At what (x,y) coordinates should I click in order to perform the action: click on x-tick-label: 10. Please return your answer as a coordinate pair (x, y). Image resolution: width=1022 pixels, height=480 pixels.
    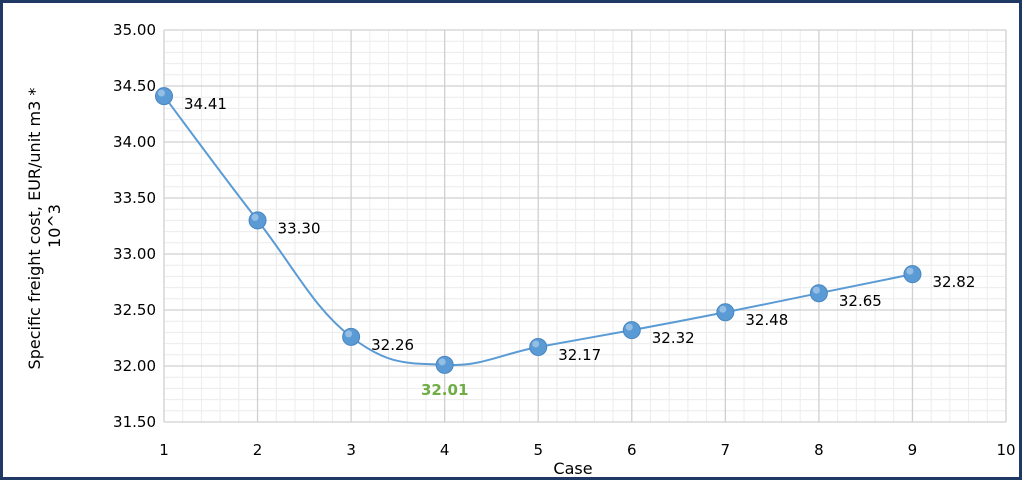
    Looking at the image, I should click on (1005, 450).